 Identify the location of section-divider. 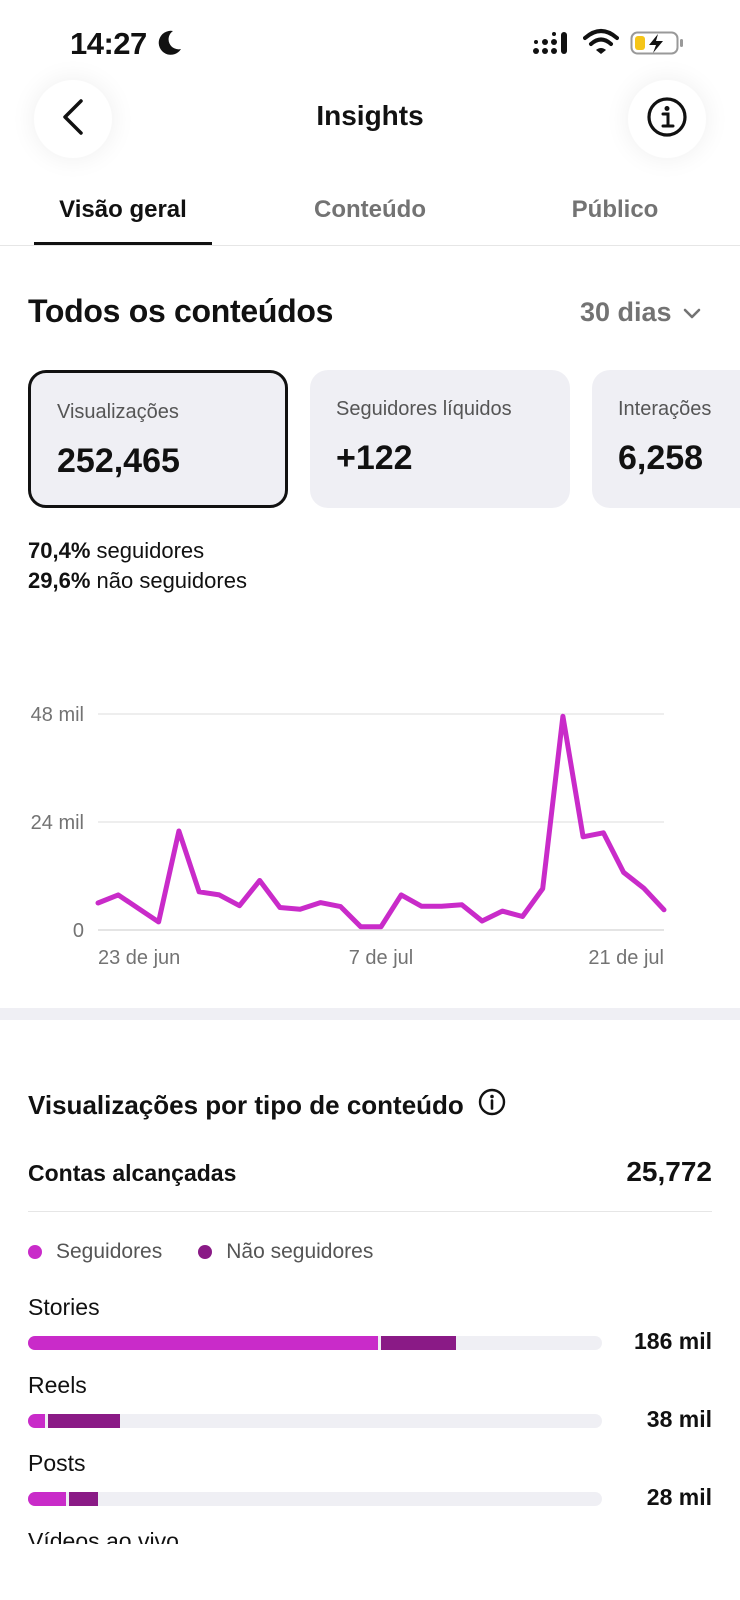
(370, 1014).